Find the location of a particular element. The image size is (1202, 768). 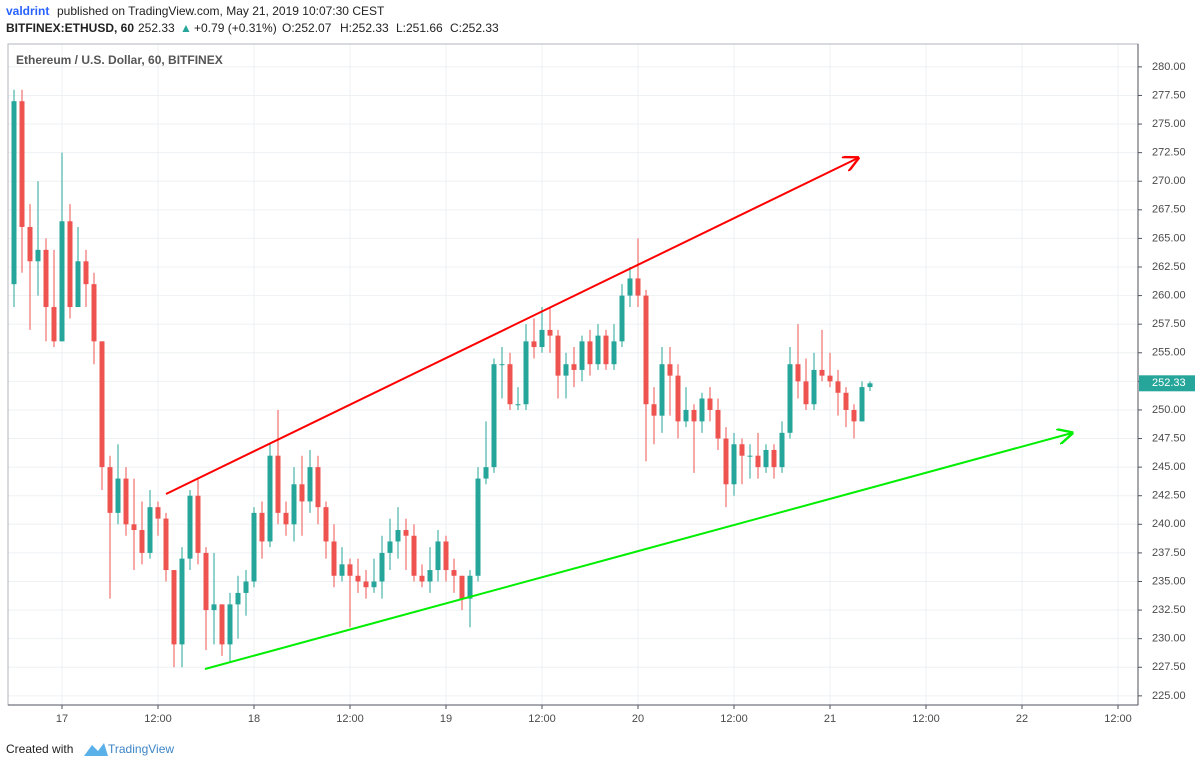

y-tick-label: 242.50 is located at coordinates (1169, 496).